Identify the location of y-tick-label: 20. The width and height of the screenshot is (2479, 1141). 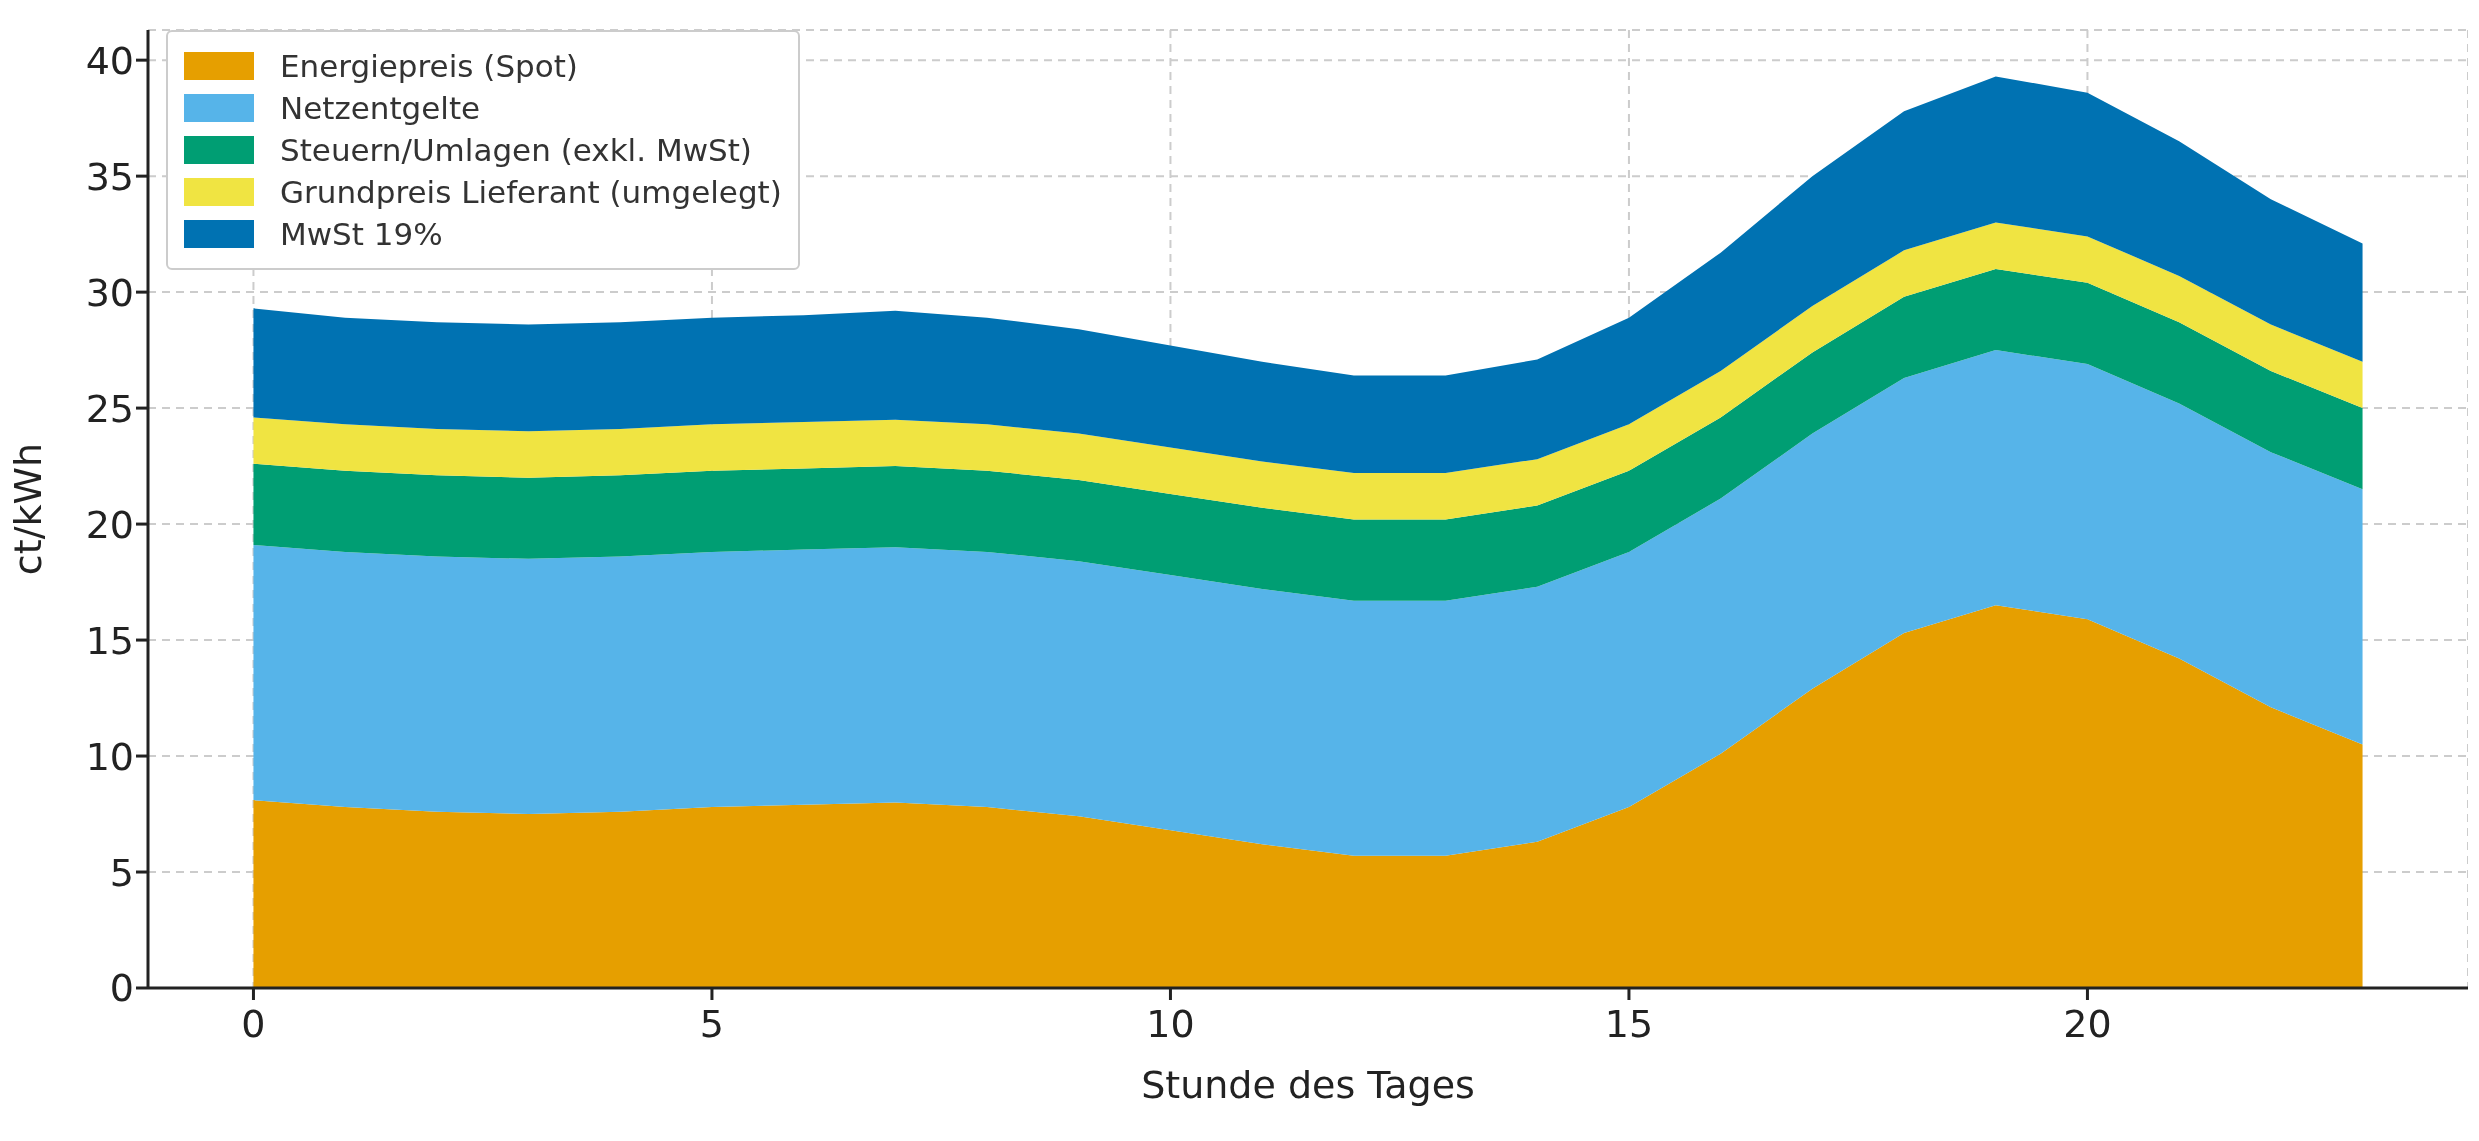
(109, 524).